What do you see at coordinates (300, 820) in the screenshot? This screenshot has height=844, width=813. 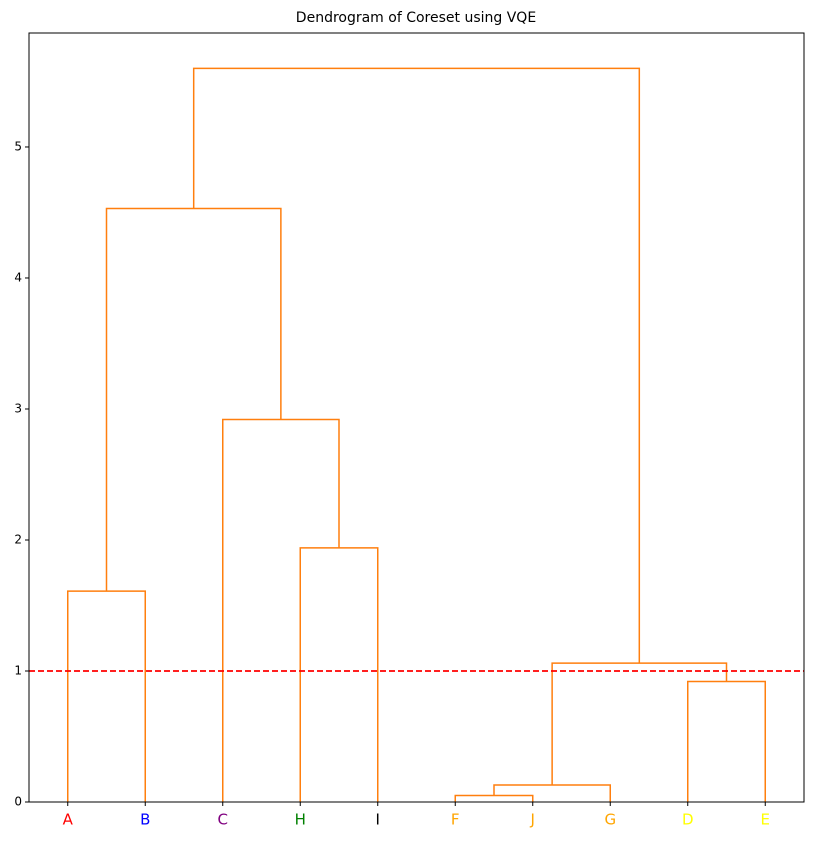 I see `leaf-label: H` at bounding box center [300, 820].